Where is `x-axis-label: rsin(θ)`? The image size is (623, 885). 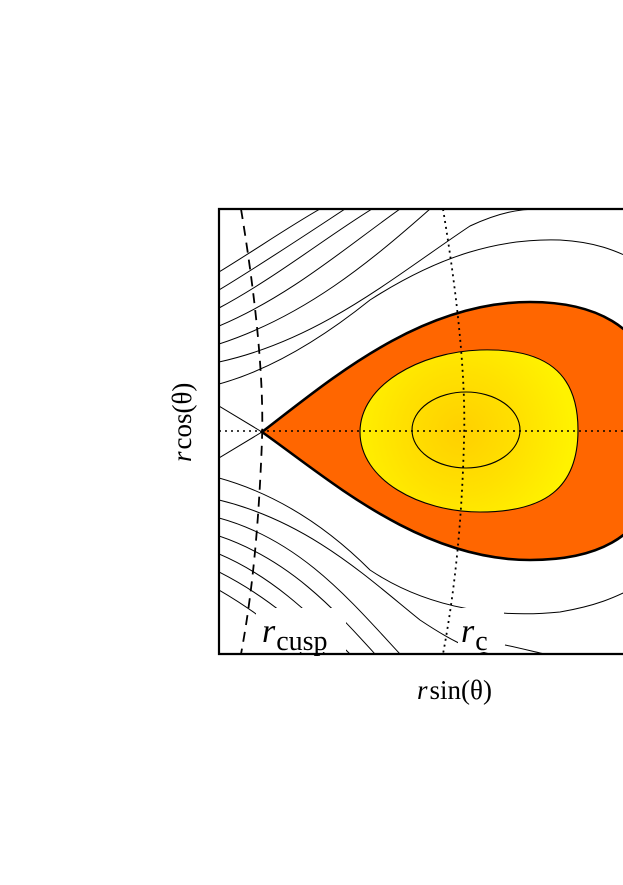 x-axis-label: rsin(θ) is located at coordinates (454, 690).